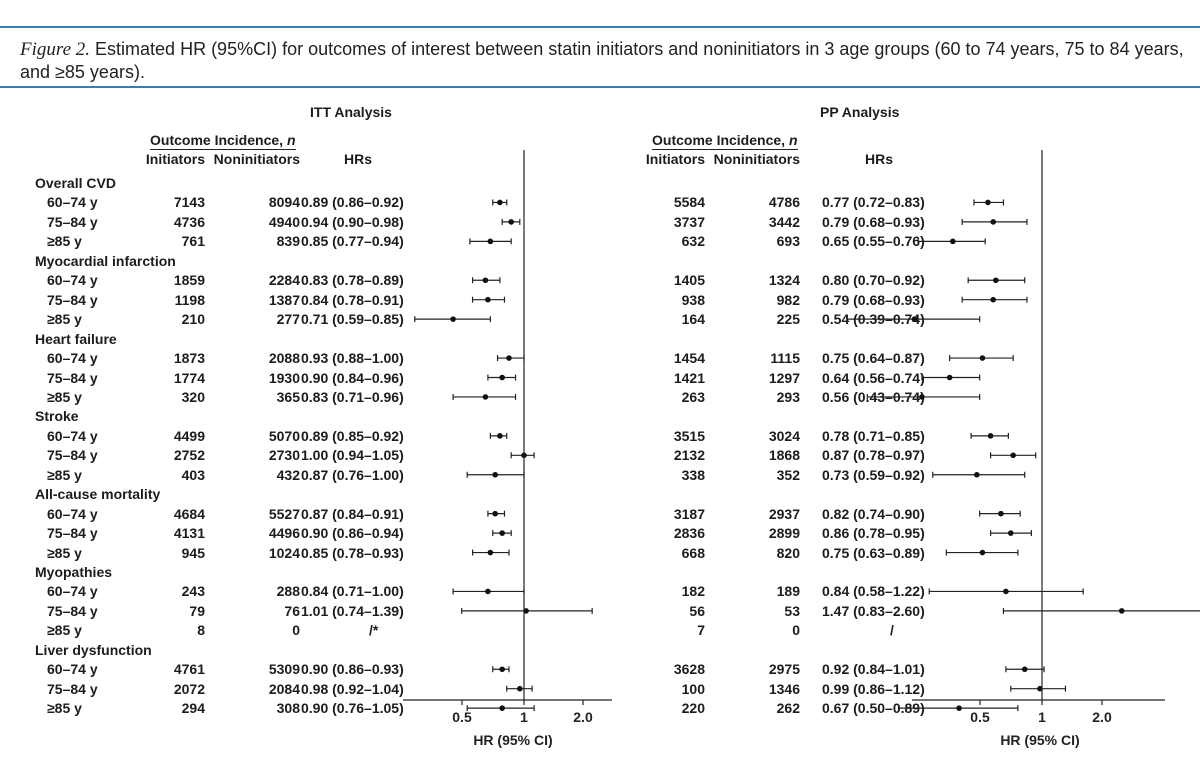 The height and width of the screenshot is (761, 1200). I want to click on pp-noninitiators-count: 2975, so click(784, 669).